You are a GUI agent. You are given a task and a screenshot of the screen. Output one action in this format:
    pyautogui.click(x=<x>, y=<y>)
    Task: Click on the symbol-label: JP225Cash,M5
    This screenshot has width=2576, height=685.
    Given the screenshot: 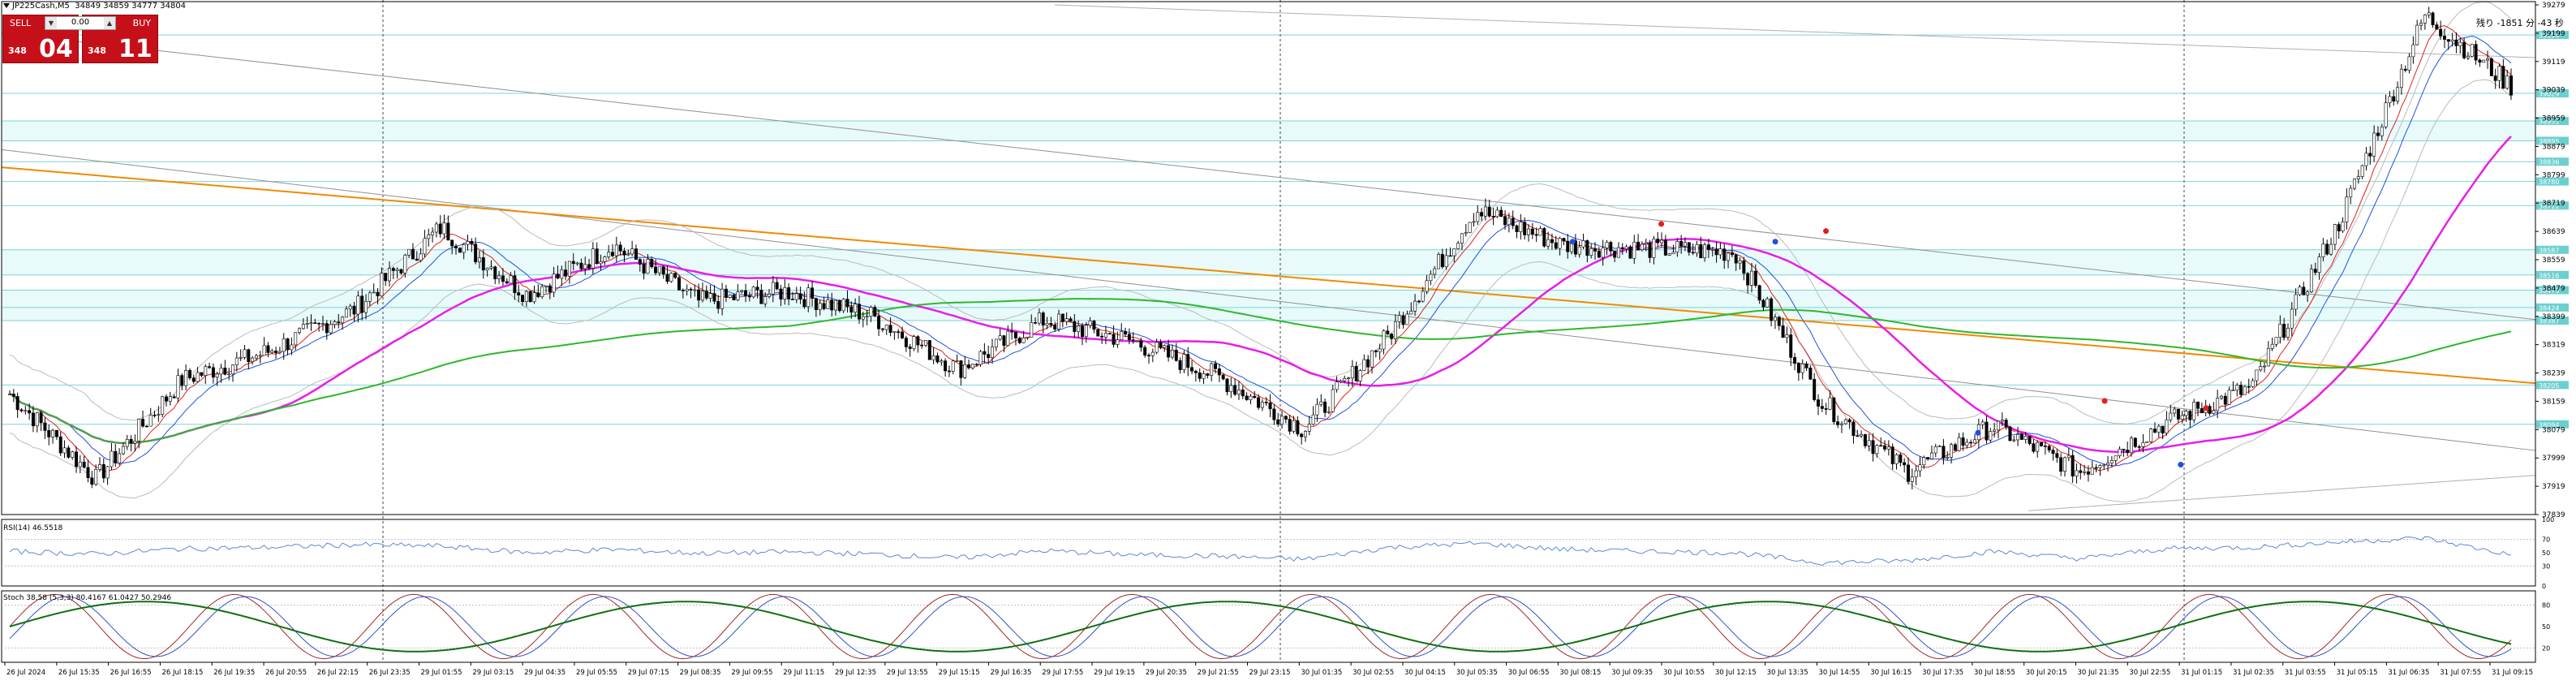 What is the action you would take?
    pyautogui.click(x=41, y=6)
    